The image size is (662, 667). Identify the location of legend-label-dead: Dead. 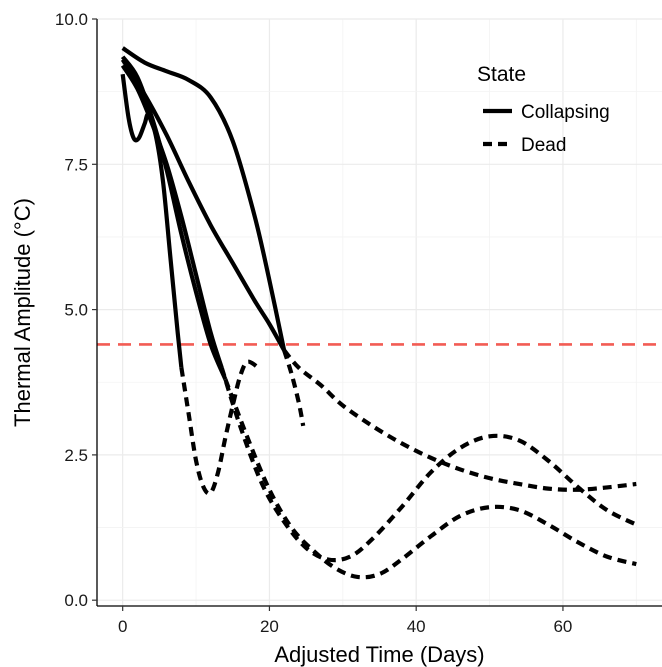
(543, 145).